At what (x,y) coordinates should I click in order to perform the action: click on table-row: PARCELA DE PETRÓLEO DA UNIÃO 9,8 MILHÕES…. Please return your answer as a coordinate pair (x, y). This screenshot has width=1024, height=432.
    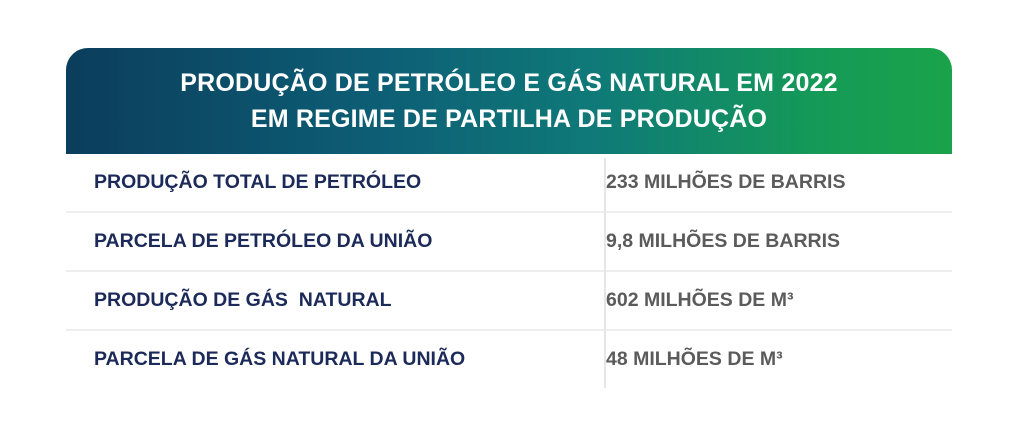
    Looking at the image, I should click on (509, 242).